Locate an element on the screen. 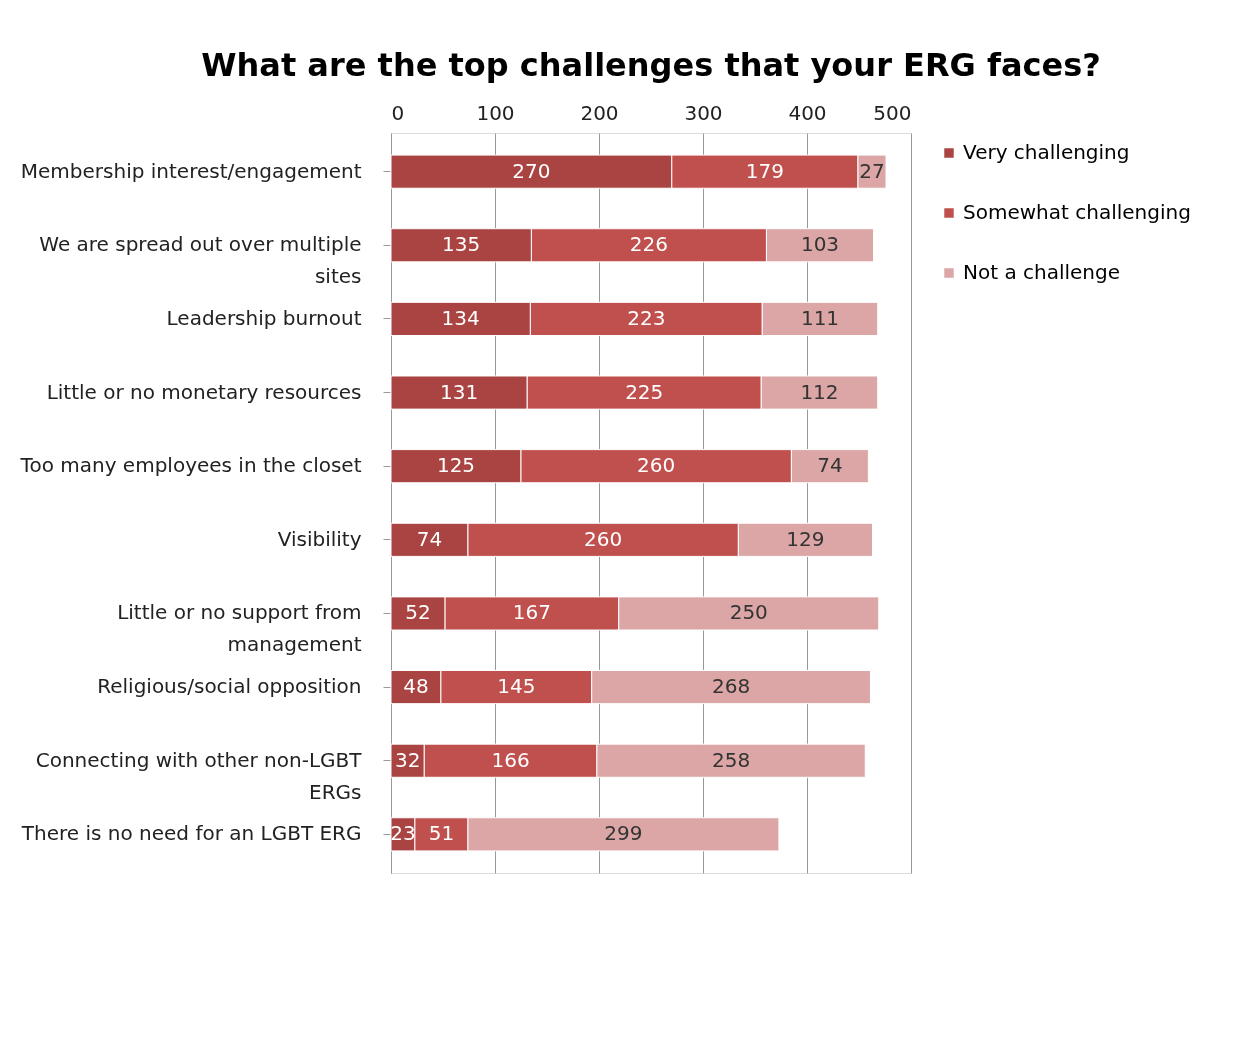 This screenshot has height=1055, width=1254. y-tick-label: Connecting with other non-LGBT ERGs is located at coordinates (199, 775).